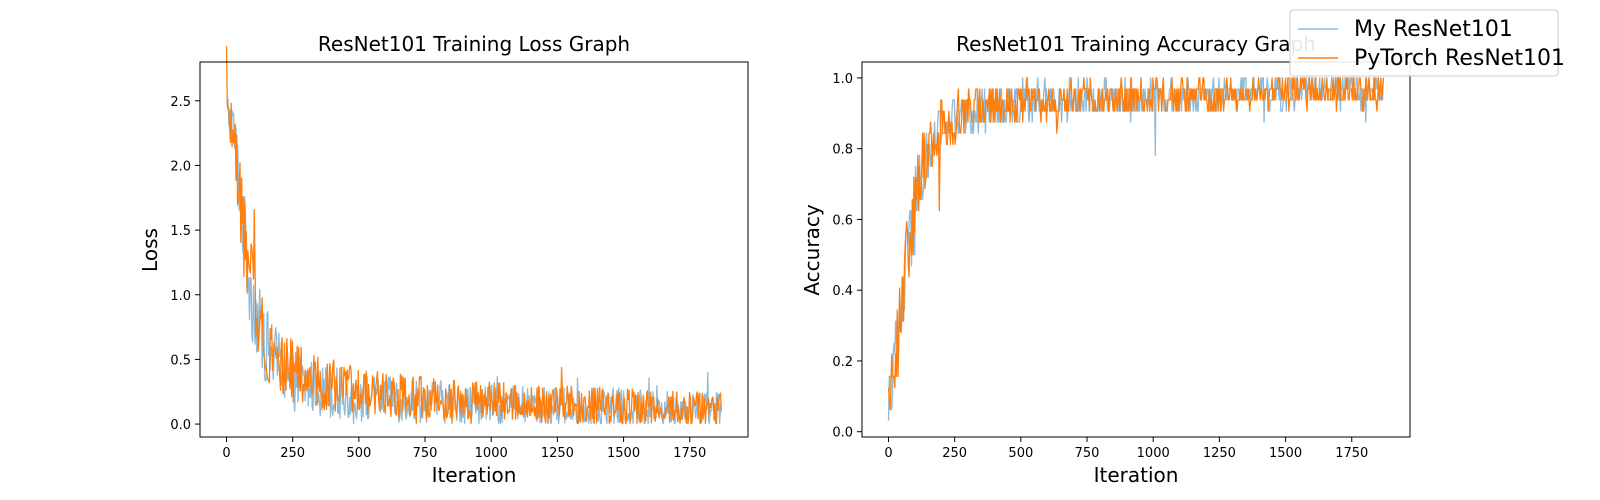 This screenshot has height=500, width=1600. I want to click on accuracy-y-ticks: 0.0 0.2 0.4 0.6 0.8 1.0, so click(847, 256).